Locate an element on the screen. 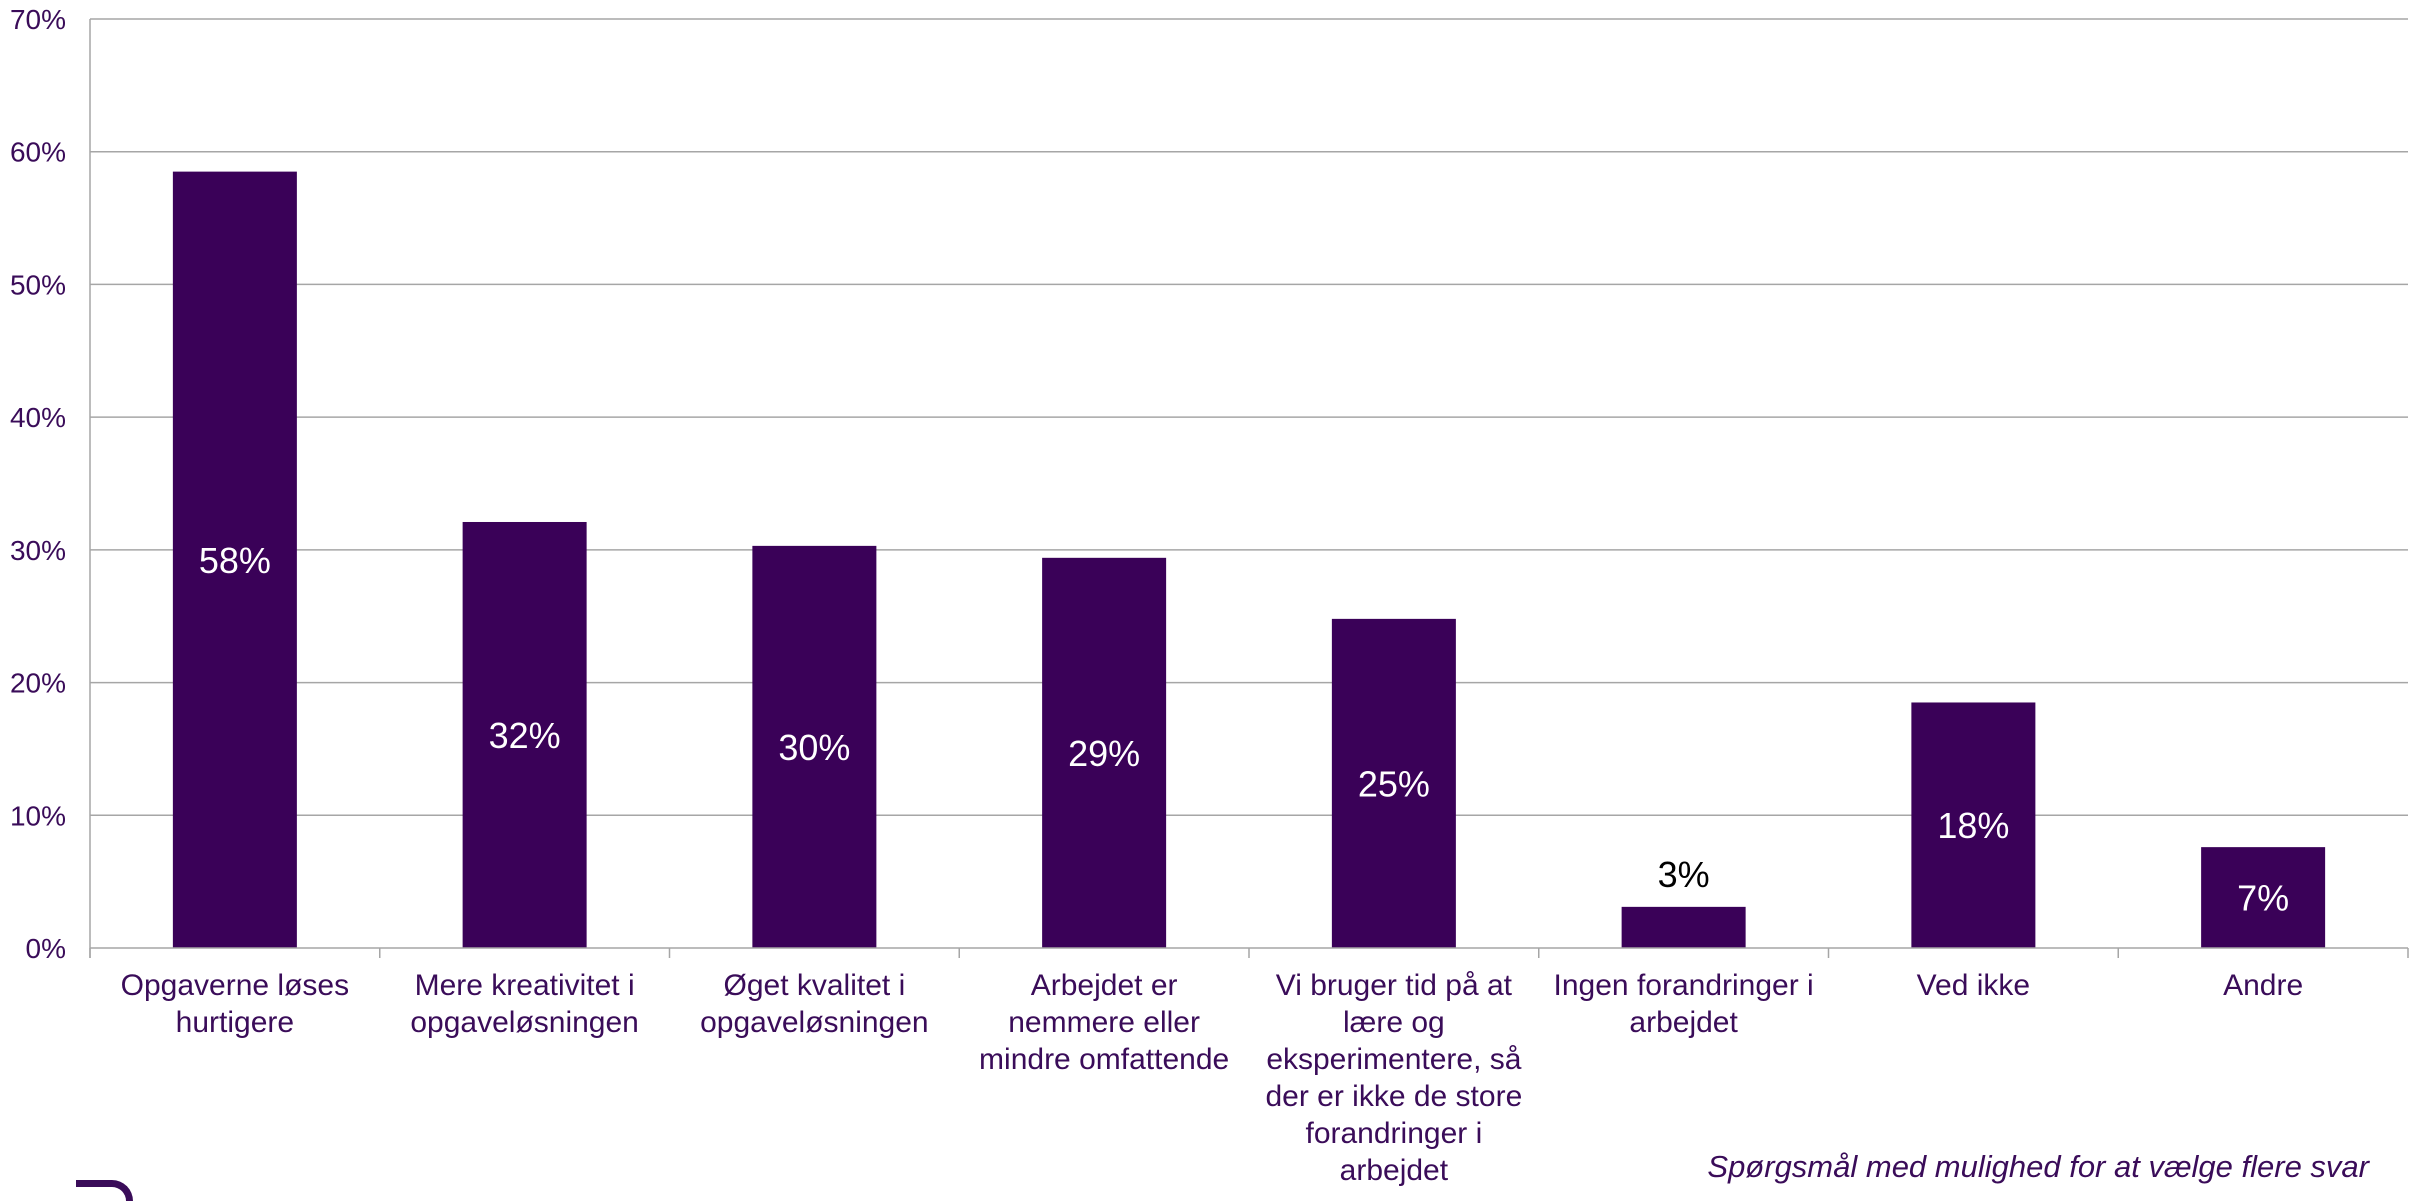 Image resolution: width=2425 pixels, height=1201 pixels. x-category-label: Opgaverne løses hurtigere is located at coordinates (235, 1004).